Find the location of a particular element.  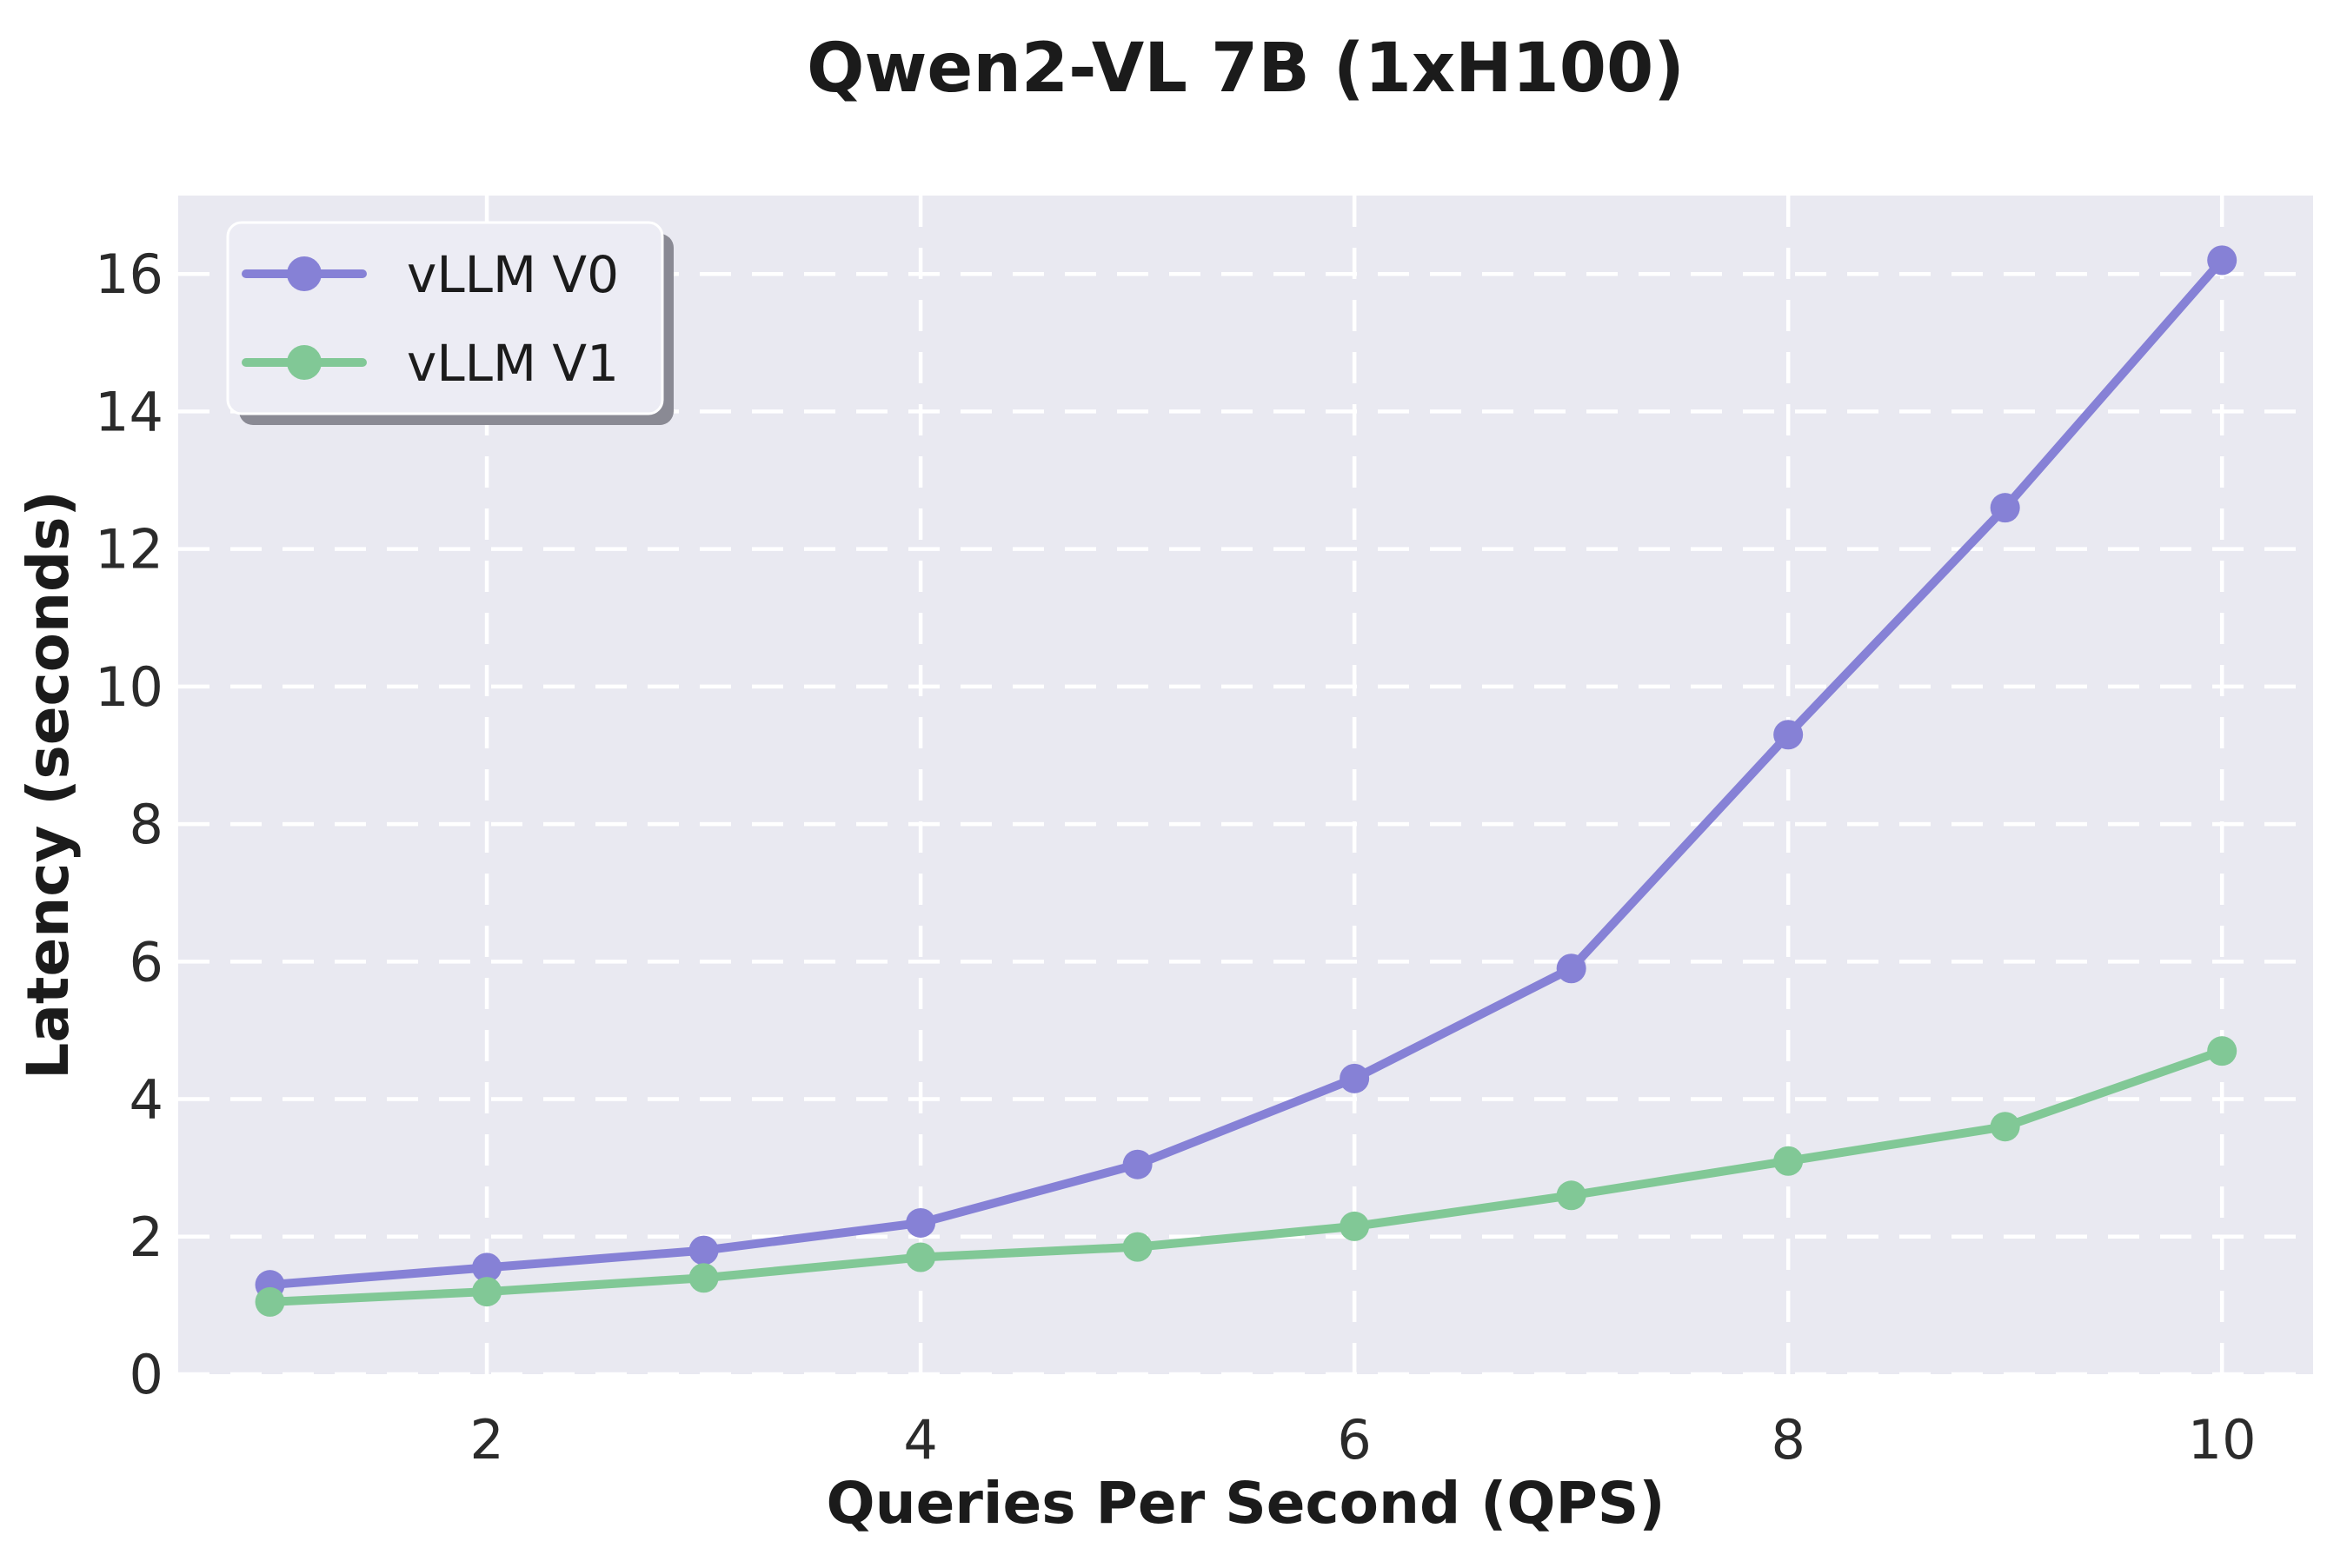

y-tick-label: 6 is located at coordinates (146, 961).